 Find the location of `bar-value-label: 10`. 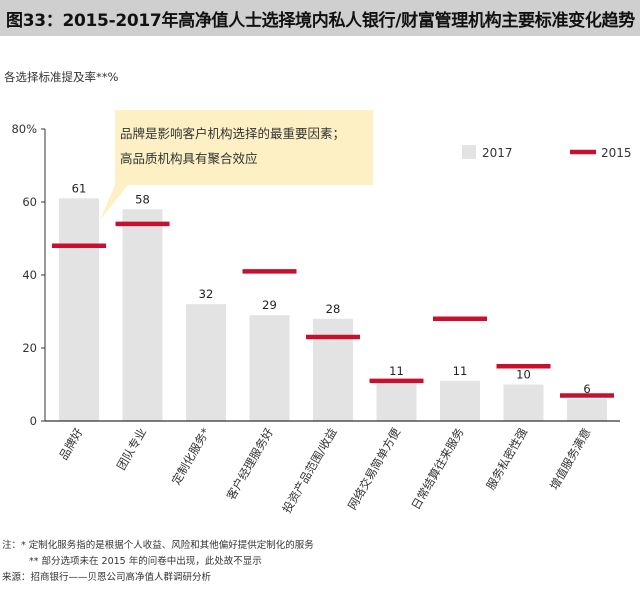

bar-value-label: 10 is located at coordinates (523, 375).